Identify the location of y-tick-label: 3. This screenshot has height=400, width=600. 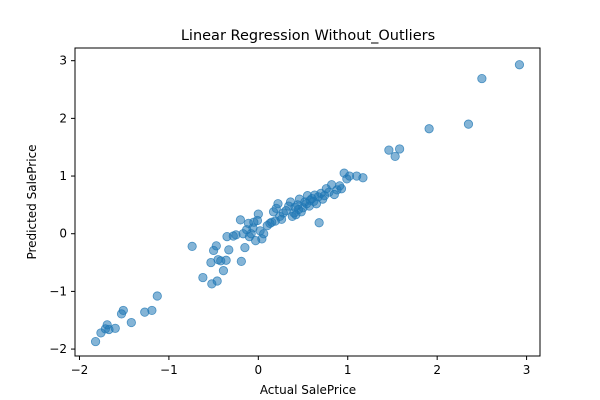
(63, 61).